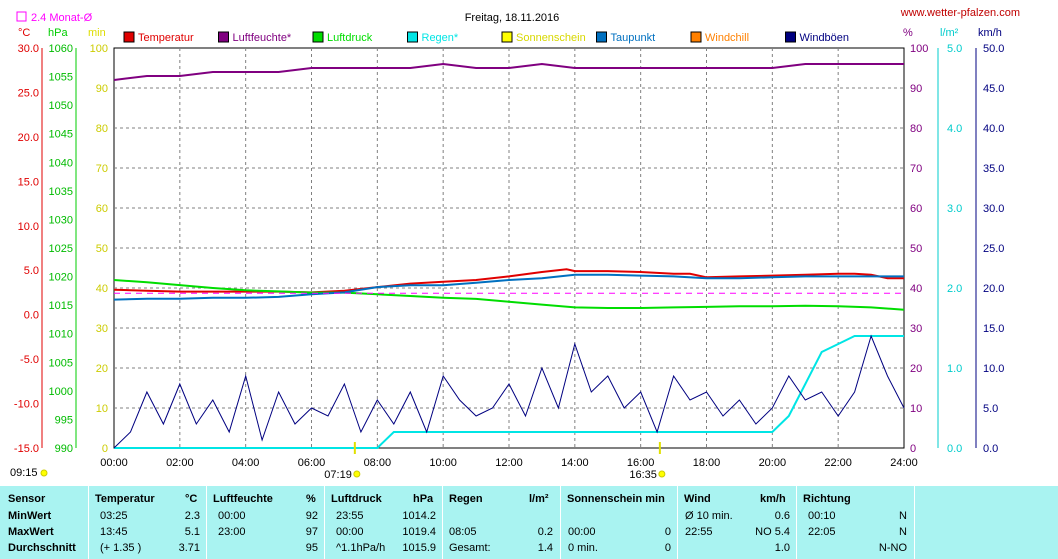  Describe the element at coordinates (232, 516) in the screenshot. I see `stats-cell-hum-time: 00:00` at that location.